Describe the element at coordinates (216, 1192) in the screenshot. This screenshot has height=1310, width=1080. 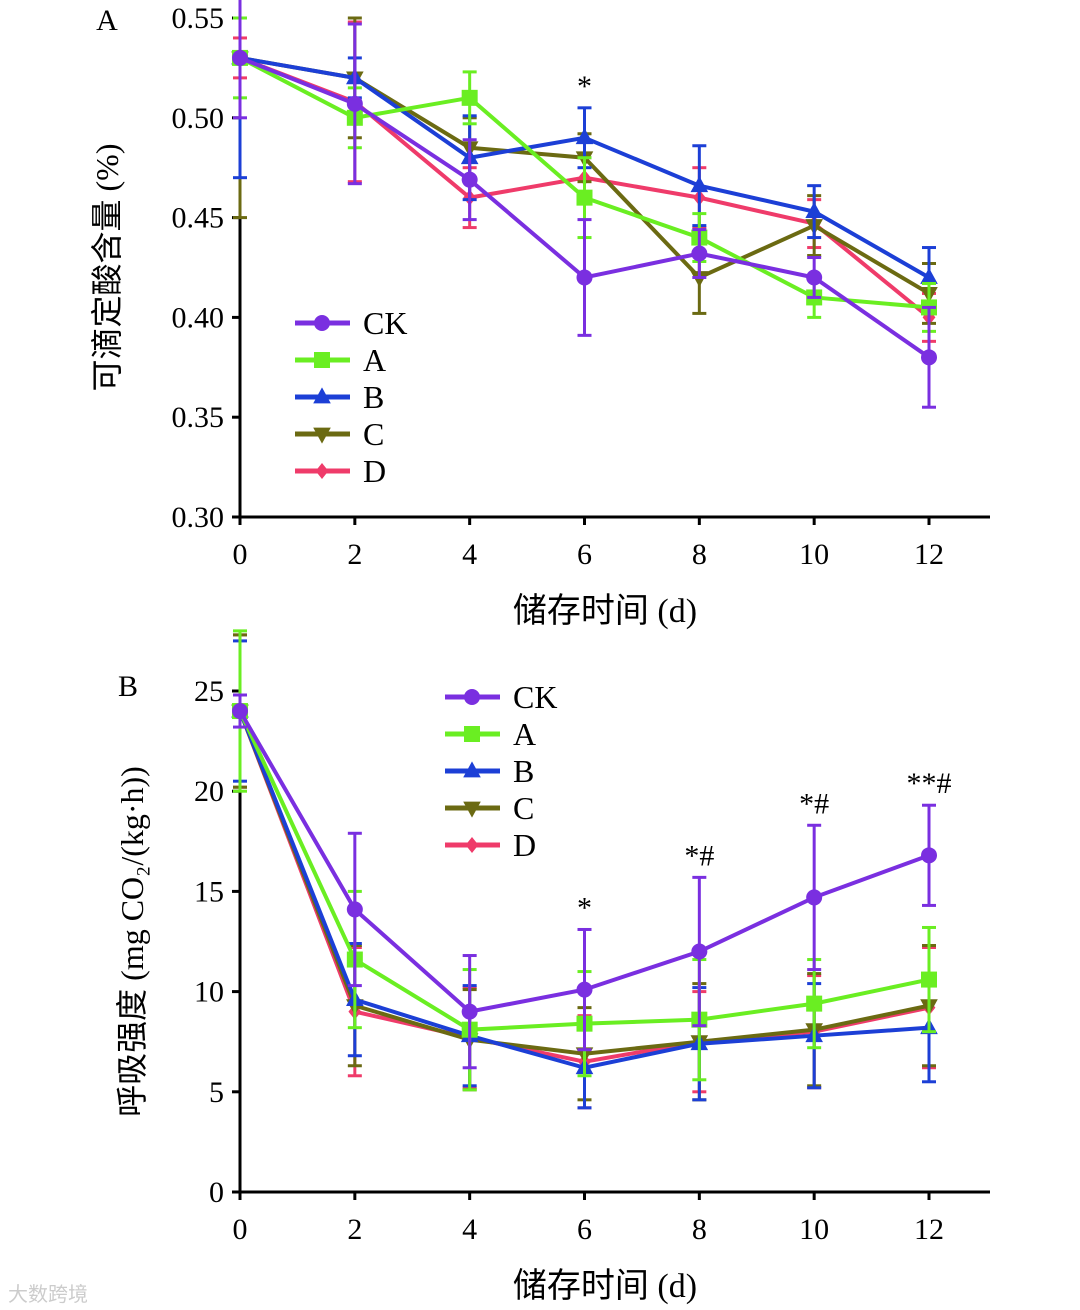
I see `y-tick-label: 0` at that location.